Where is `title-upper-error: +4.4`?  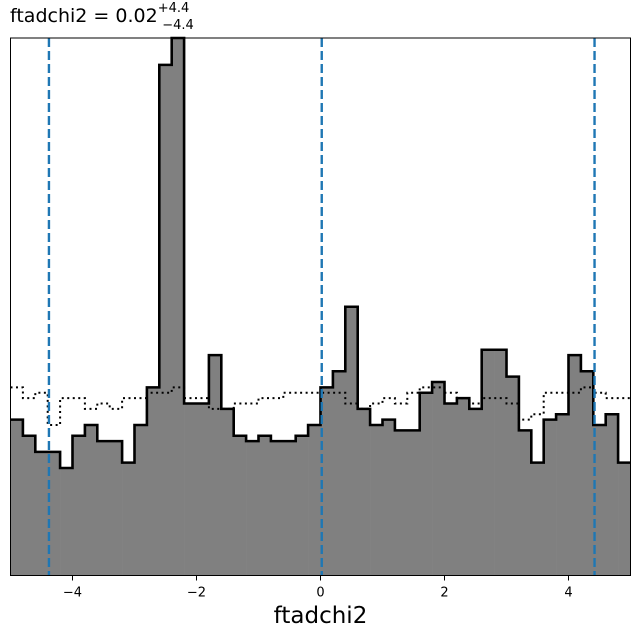 title-upper-error: +4.4 is located at coordinates (174, 8).